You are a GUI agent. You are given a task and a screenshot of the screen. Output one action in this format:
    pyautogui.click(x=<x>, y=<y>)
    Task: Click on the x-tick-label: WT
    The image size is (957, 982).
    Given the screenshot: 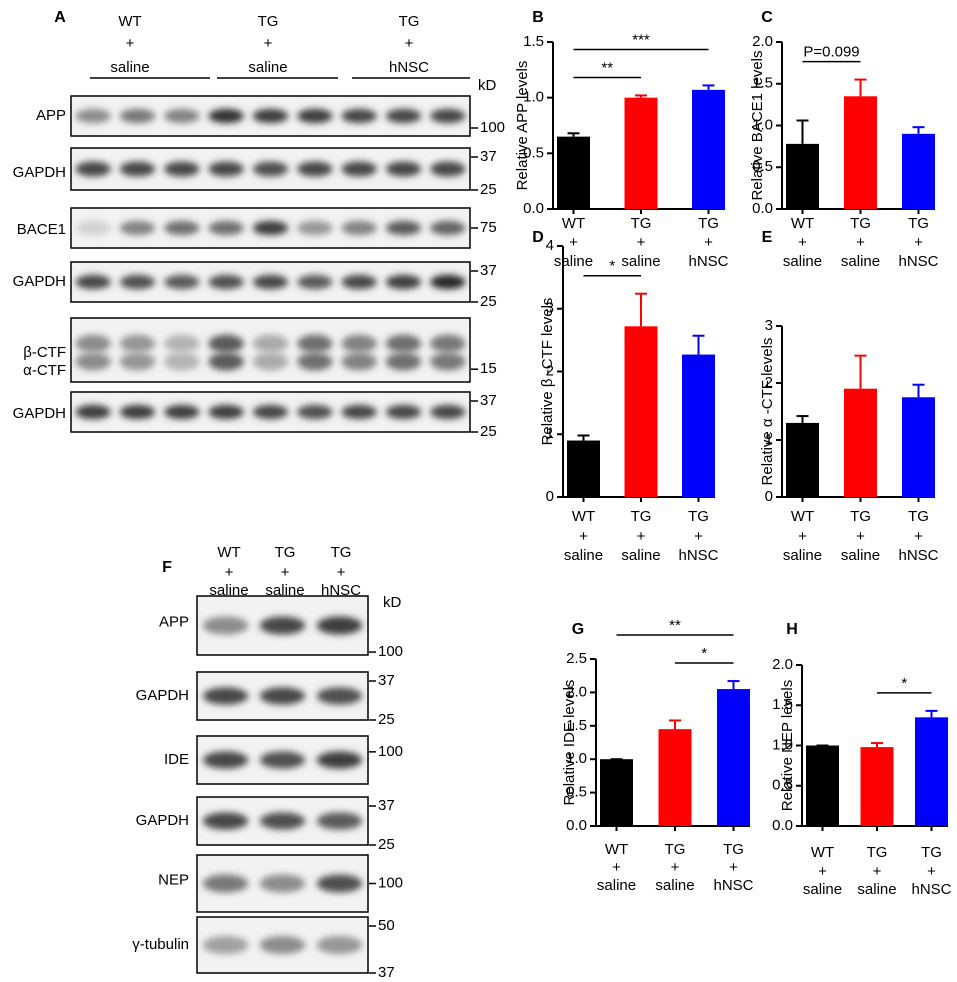 What is the action you would take?
    pyautogui.click(x=802, y=223)
    